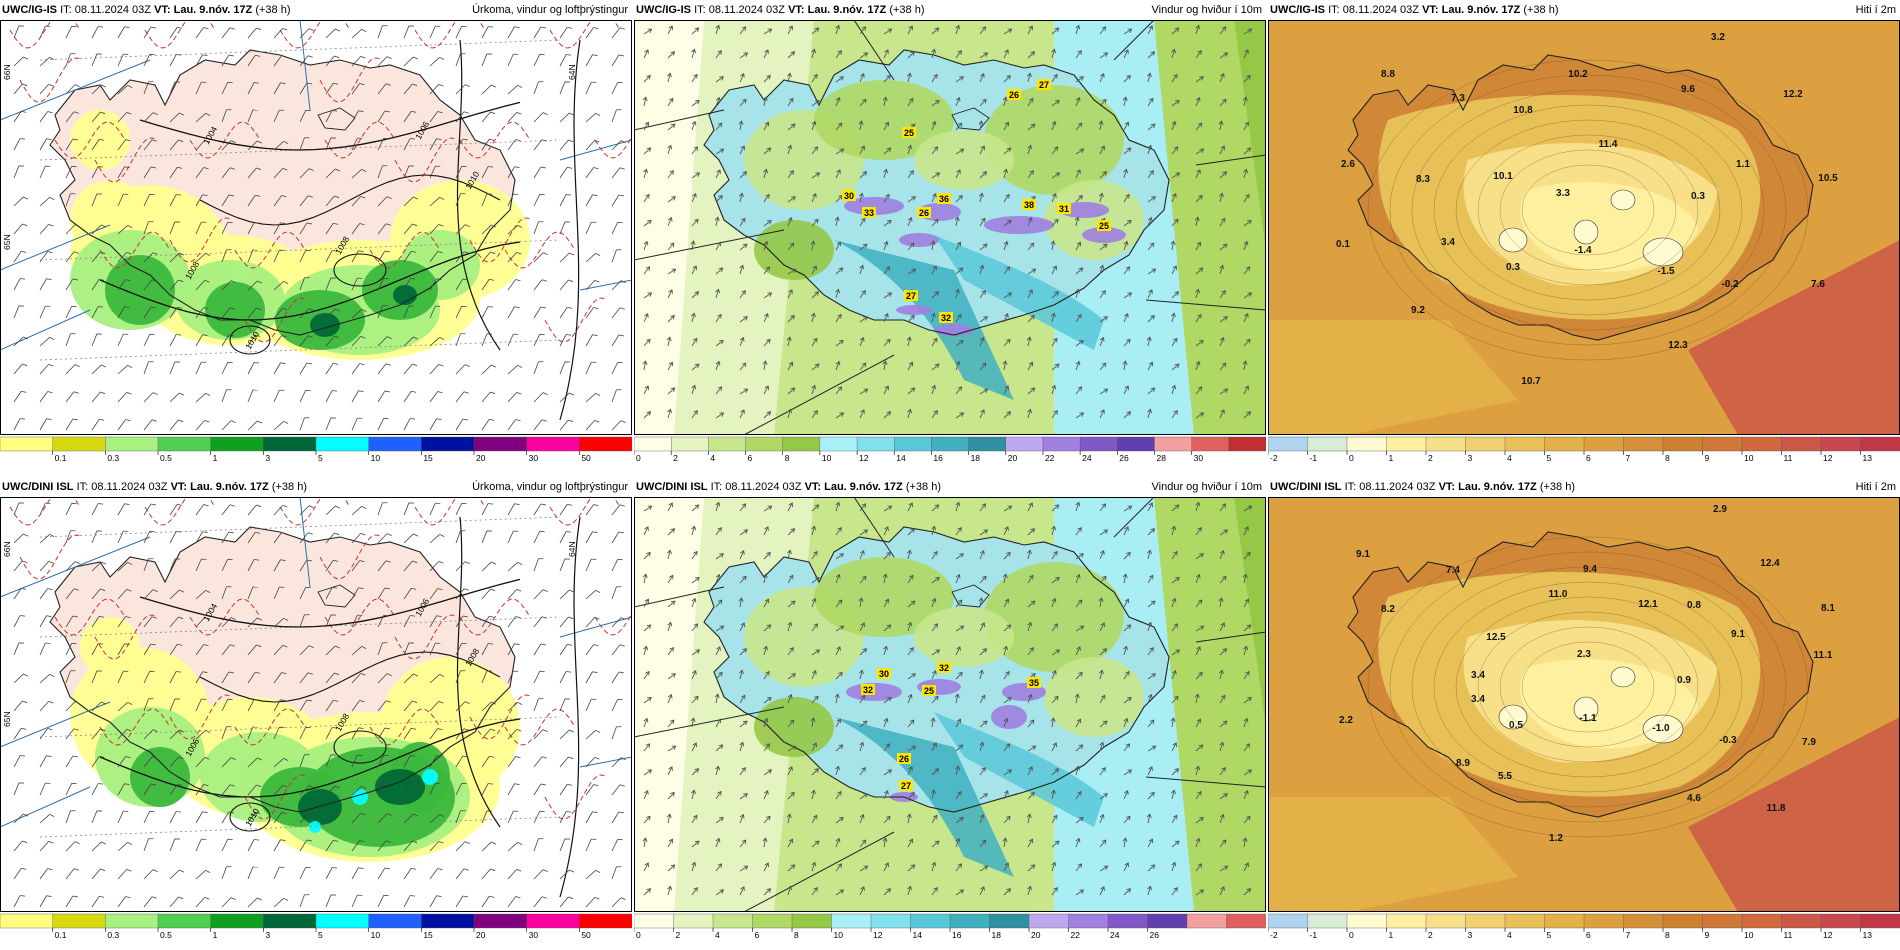 The height and width of the screenshot is (950, 1900). What do you see at coordinates (946, 318) in the screenshot?
I see `gust-label: 32` at bounding box center [946, 318].